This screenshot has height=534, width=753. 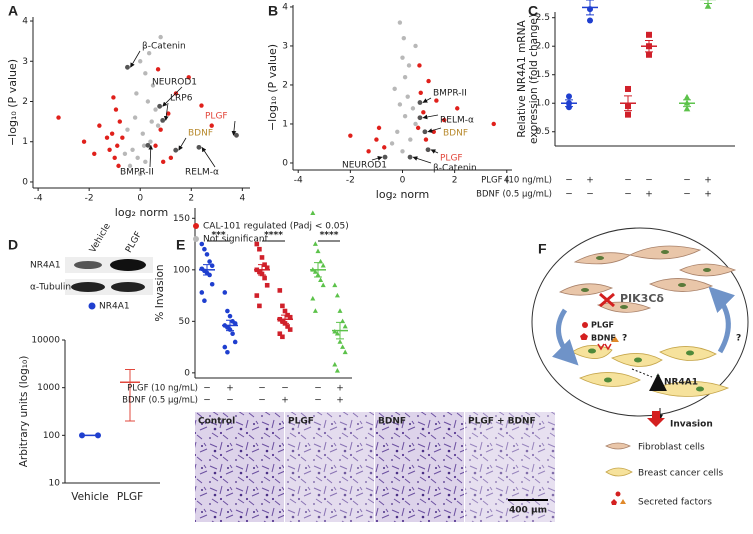 What do you see at coordinates (364, 166) in the screenshot?
I see `annotation-label: NEUROD1` at bounding box center [364, 166].